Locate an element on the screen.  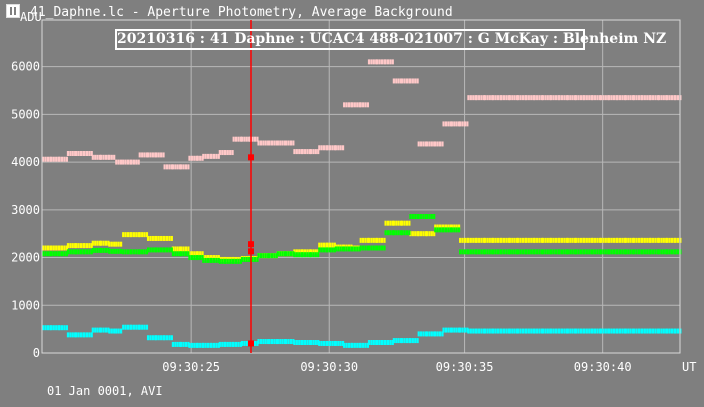
y-tick-label: 2000 is located at coordinates (25, 258).